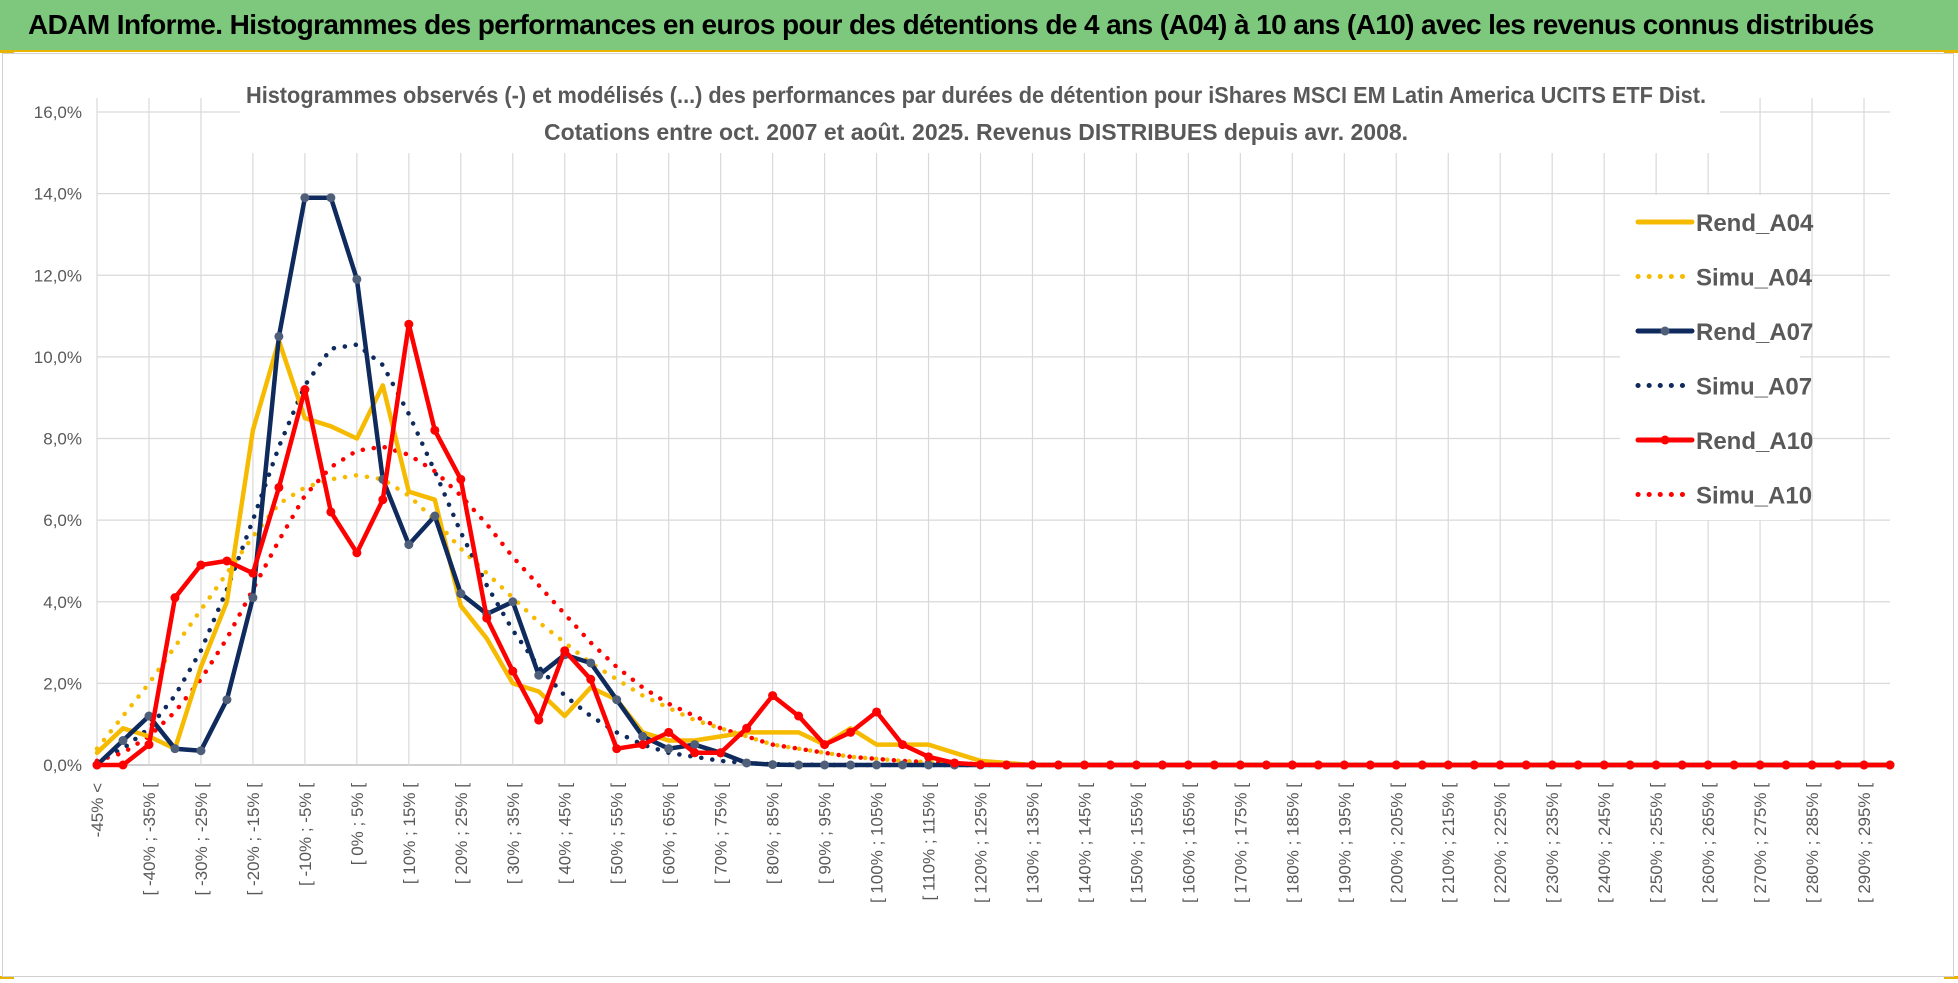 Image resolution: width=1958 pixels, height=983 pixels. What do you see at coordinates (513, 833) in the screenshot?
I see `x-tick-label: [ 30% ; 35% [` at bounding box center [513, 833].